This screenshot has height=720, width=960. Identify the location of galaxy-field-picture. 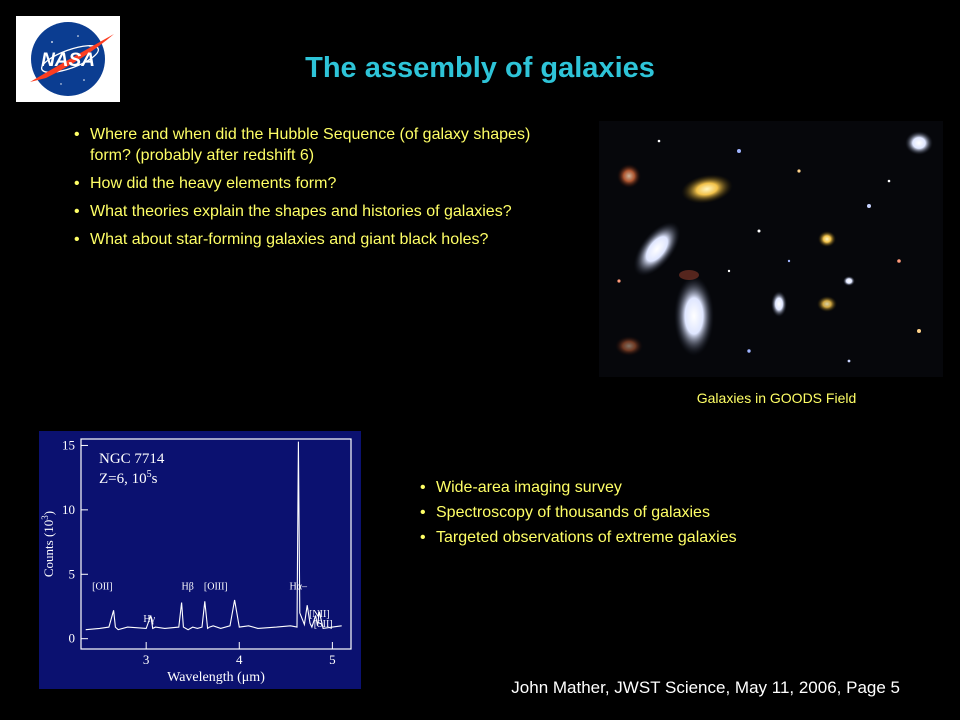
(771, 249).